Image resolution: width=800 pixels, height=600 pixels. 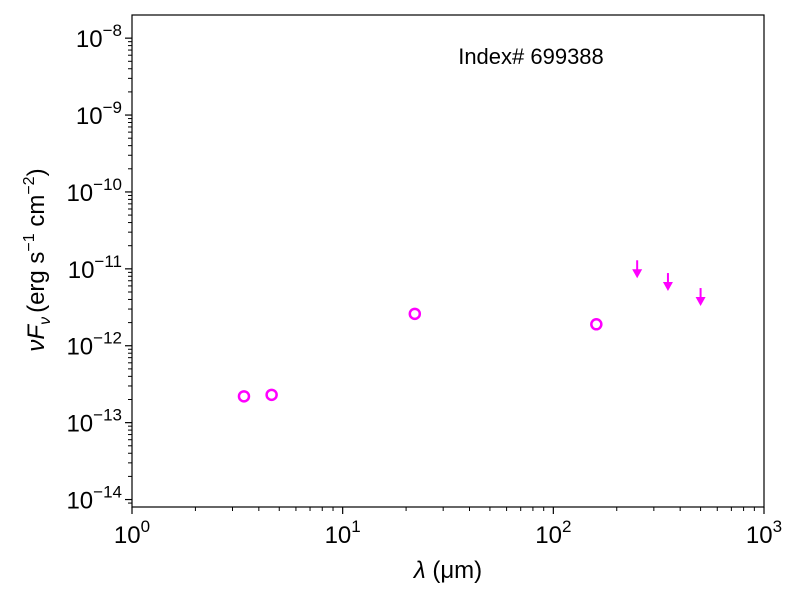 I want to click on y-tick-label: 10⁻¹³, so click(x=94, y=422).